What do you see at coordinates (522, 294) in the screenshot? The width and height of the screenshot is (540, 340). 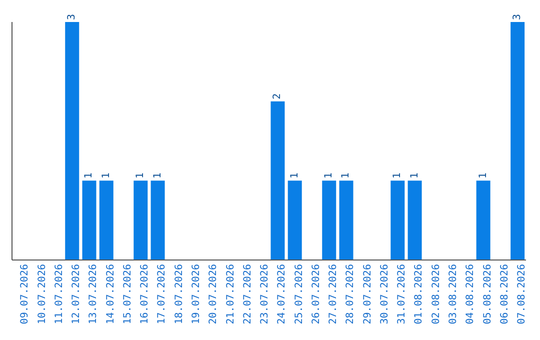 I see `x-tick-label: 07.08.2026` at bounding box center [522, 294].